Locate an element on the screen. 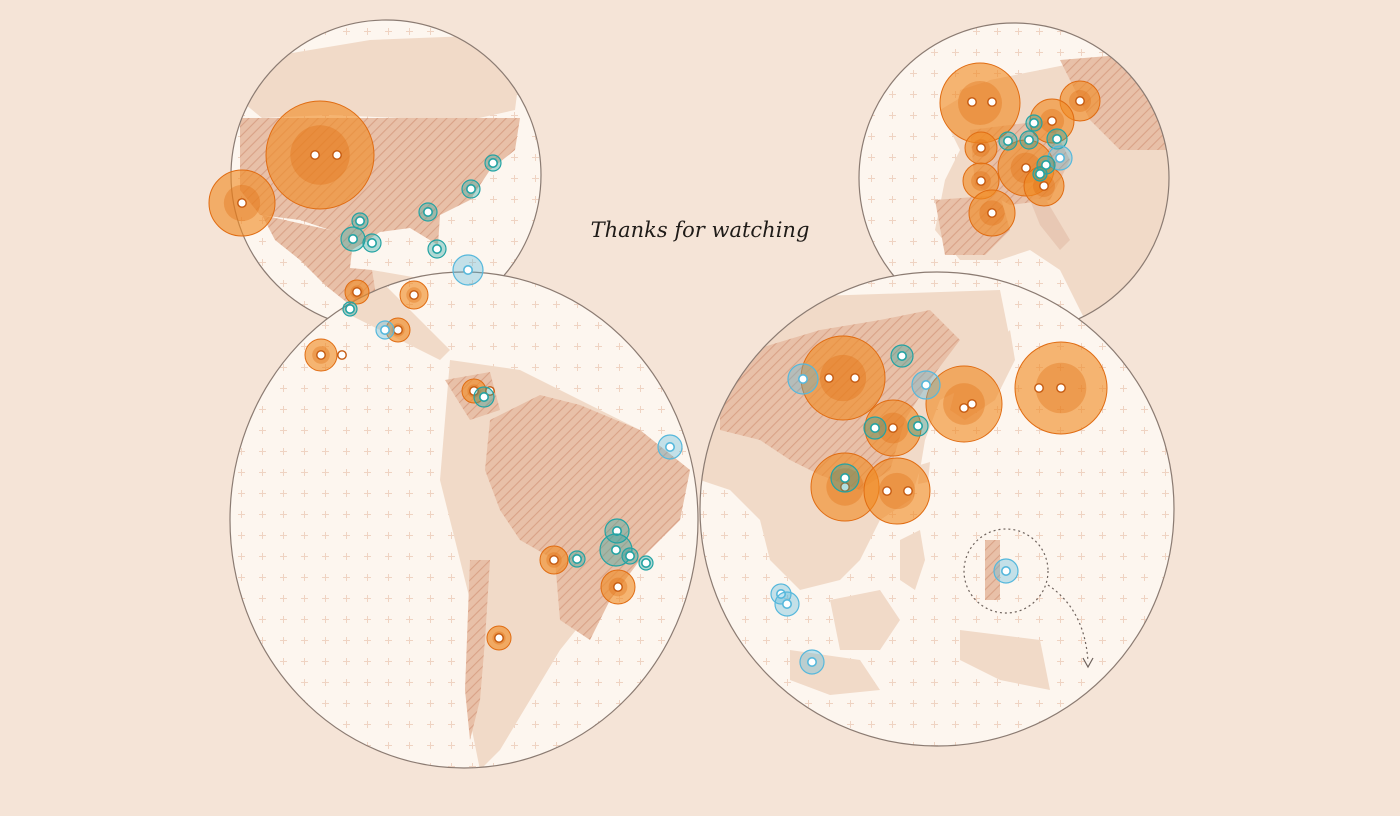  thanks-message: Thanks for watching is located at coordinates (700, 230).